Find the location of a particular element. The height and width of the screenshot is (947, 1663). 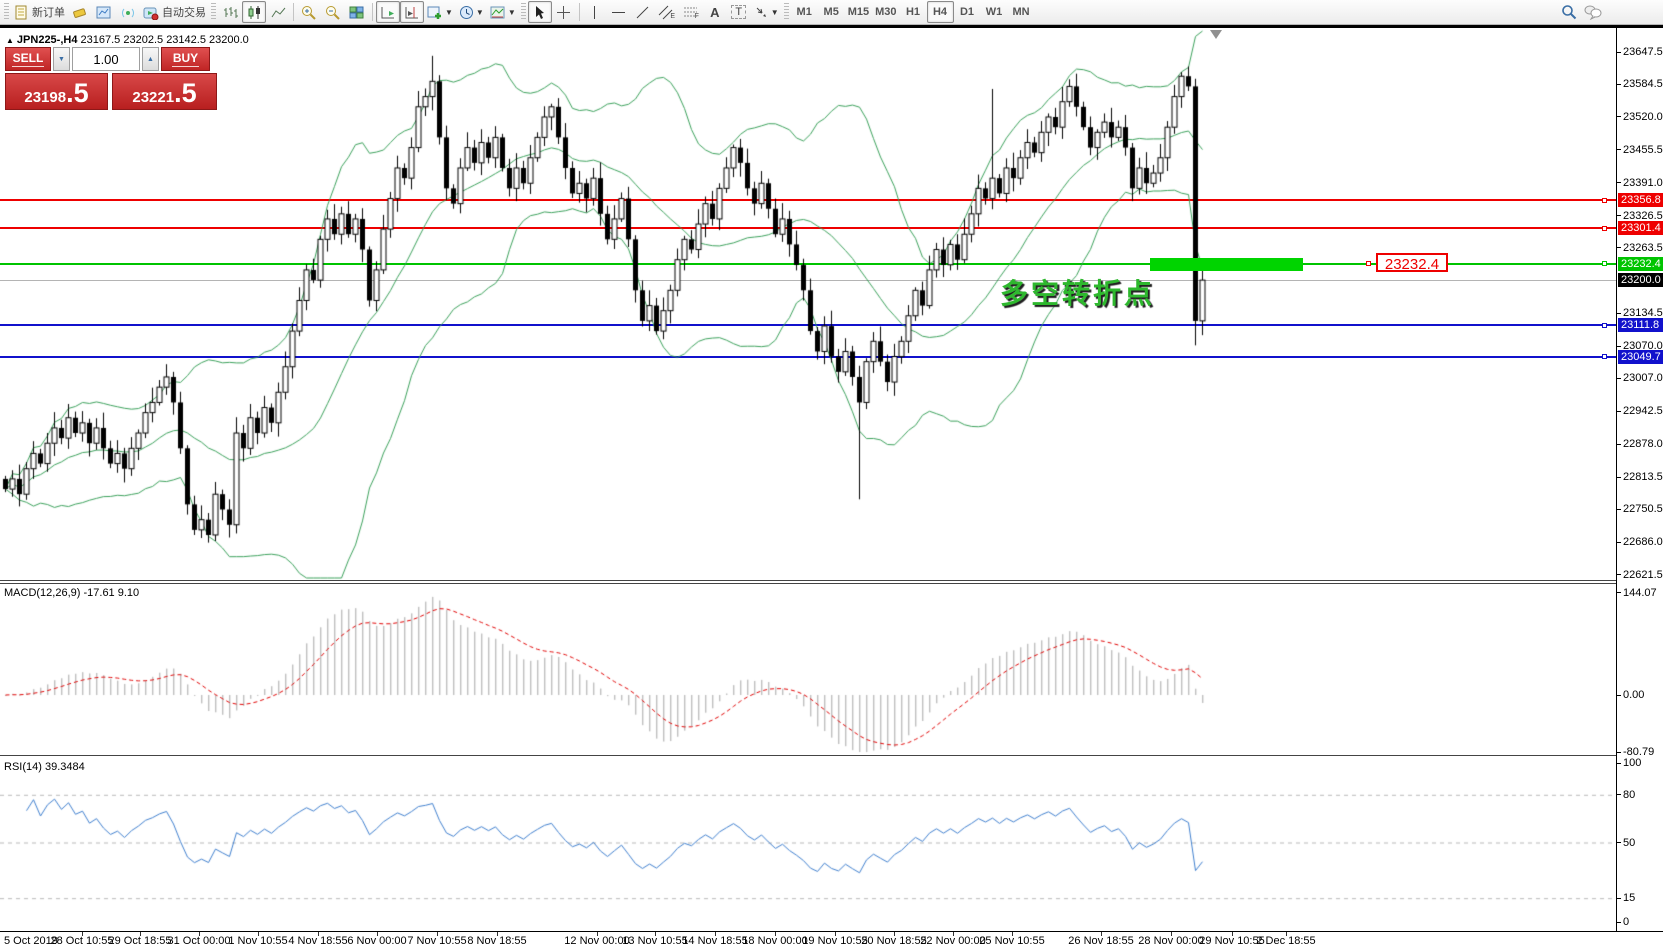

chat-button is located at coordinates (1593, 12).